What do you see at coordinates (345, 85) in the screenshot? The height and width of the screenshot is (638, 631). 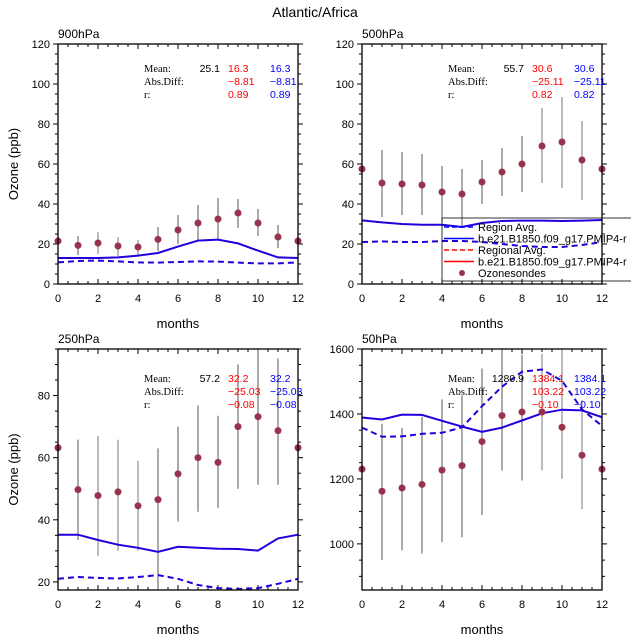 I see `y-tick-label: 100` at bounding box center [345, 85].